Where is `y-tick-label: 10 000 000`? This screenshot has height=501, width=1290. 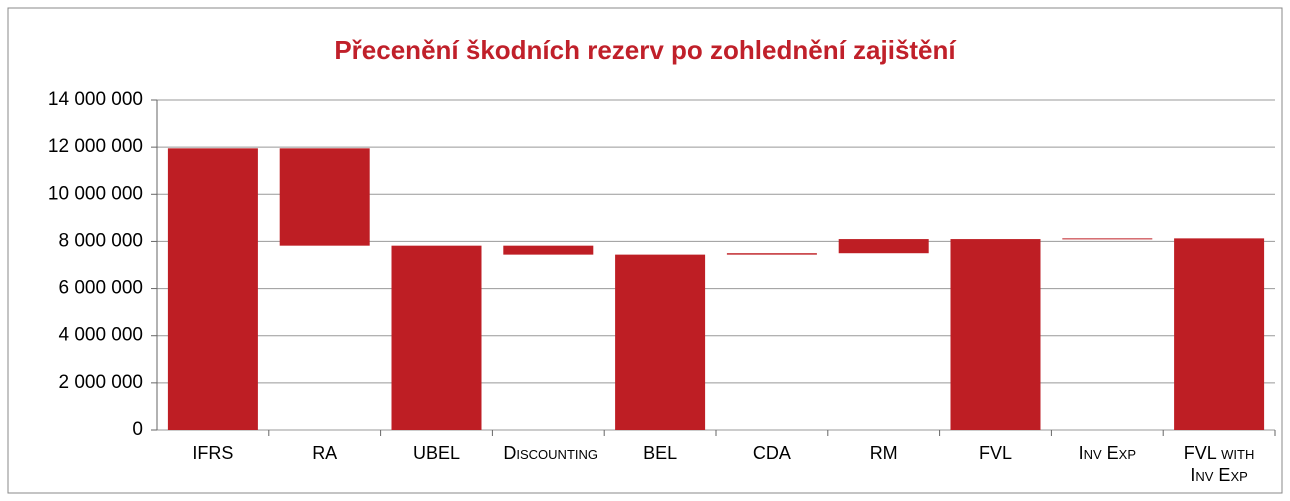
y-tick-label: 10 000 000 is located at coordinates (95, 193).